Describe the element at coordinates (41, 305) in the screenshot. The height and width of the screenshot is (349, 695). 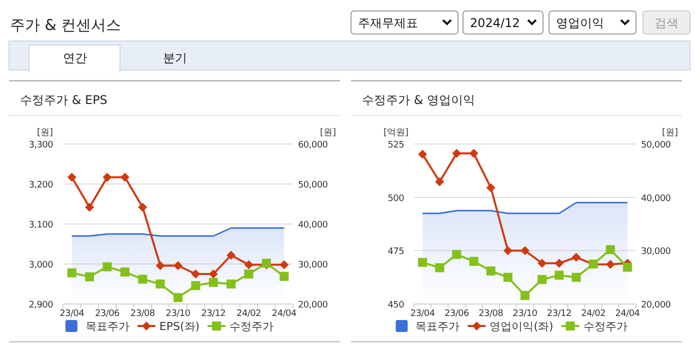
I see `y-tick-label: 2,900` at that location.